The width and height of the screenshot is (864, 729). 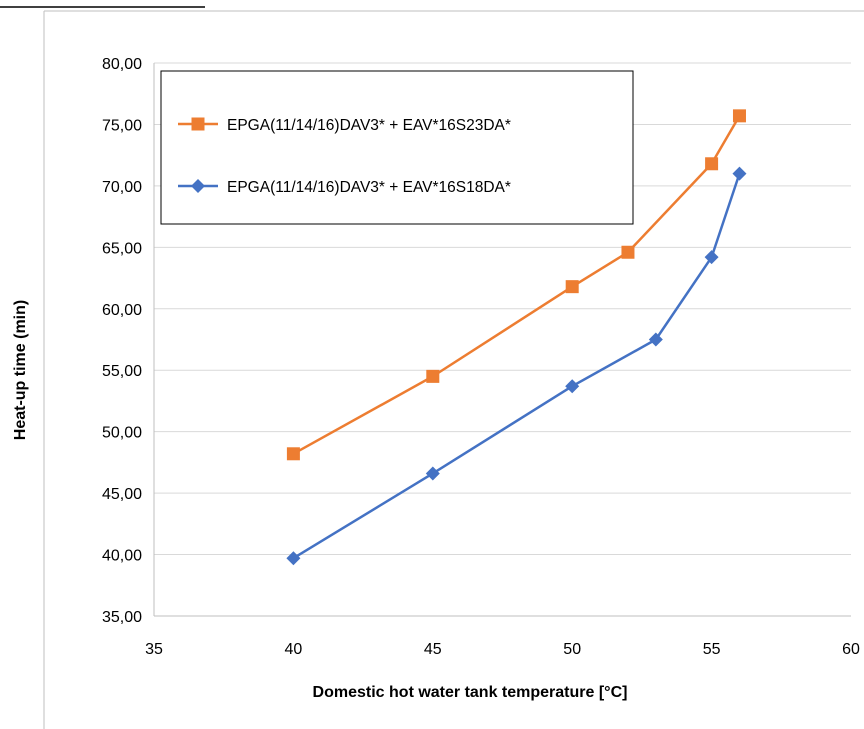 I want to click on legend-marker-blue, so click(x=198, y=186).